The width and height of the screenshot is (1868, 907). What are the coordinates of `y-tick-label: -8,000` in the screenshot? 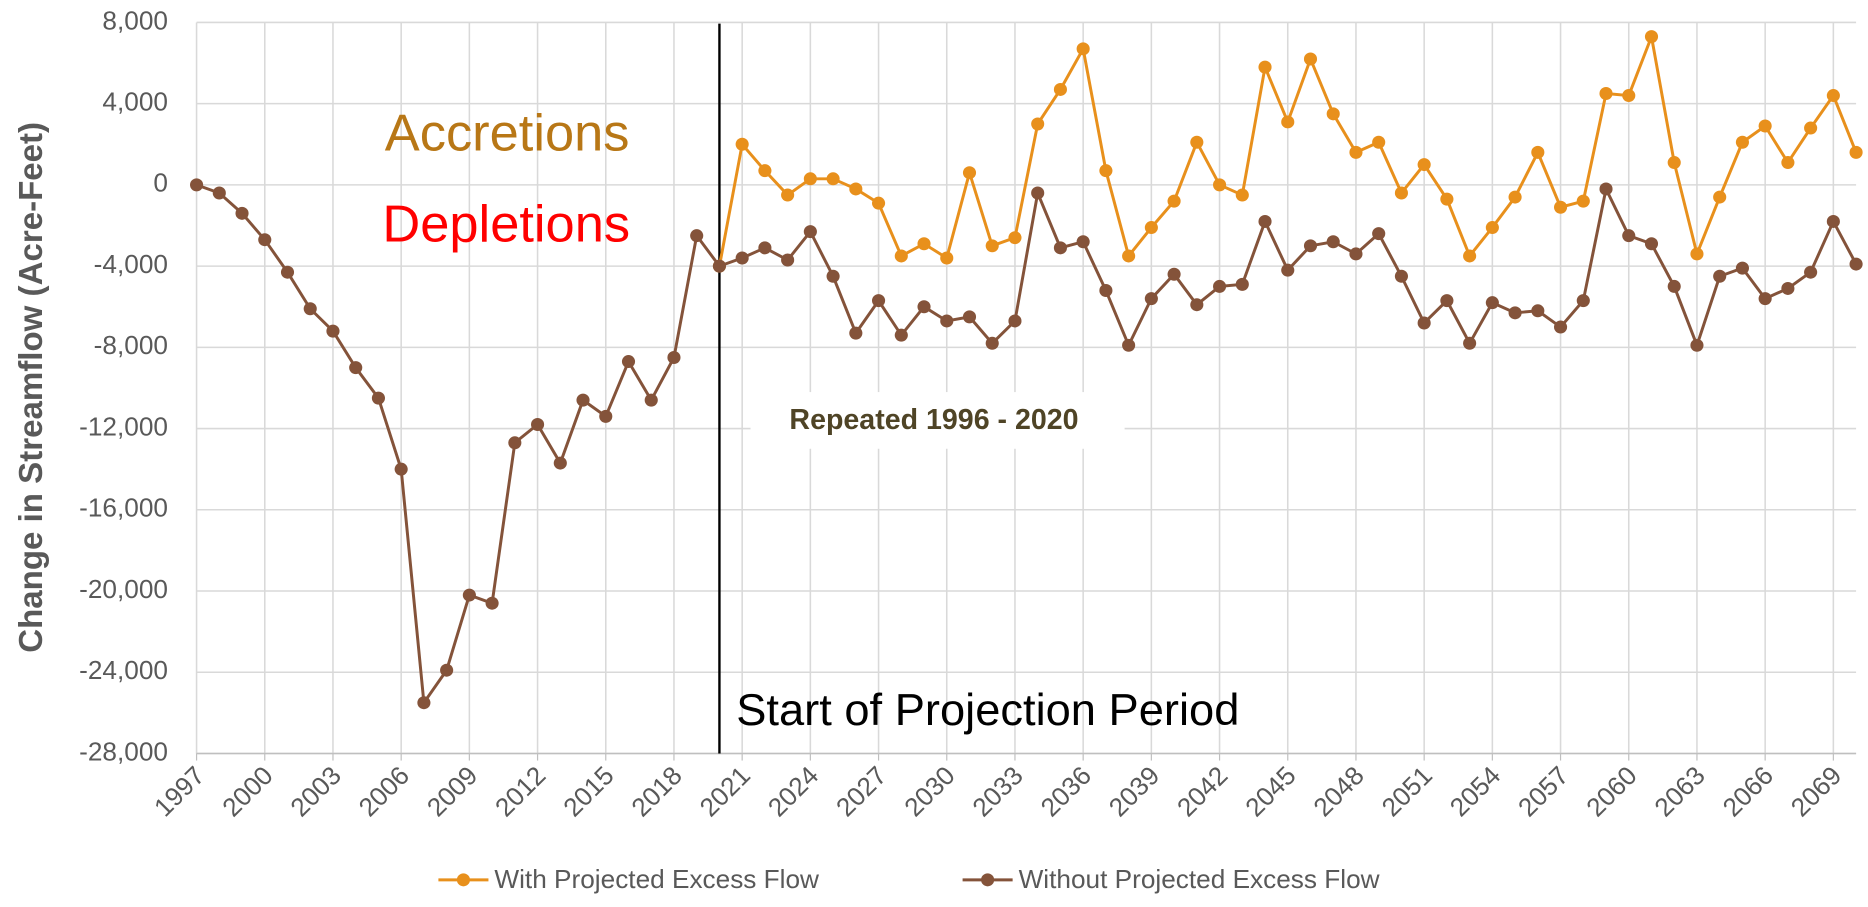 It's located at (131, 345).